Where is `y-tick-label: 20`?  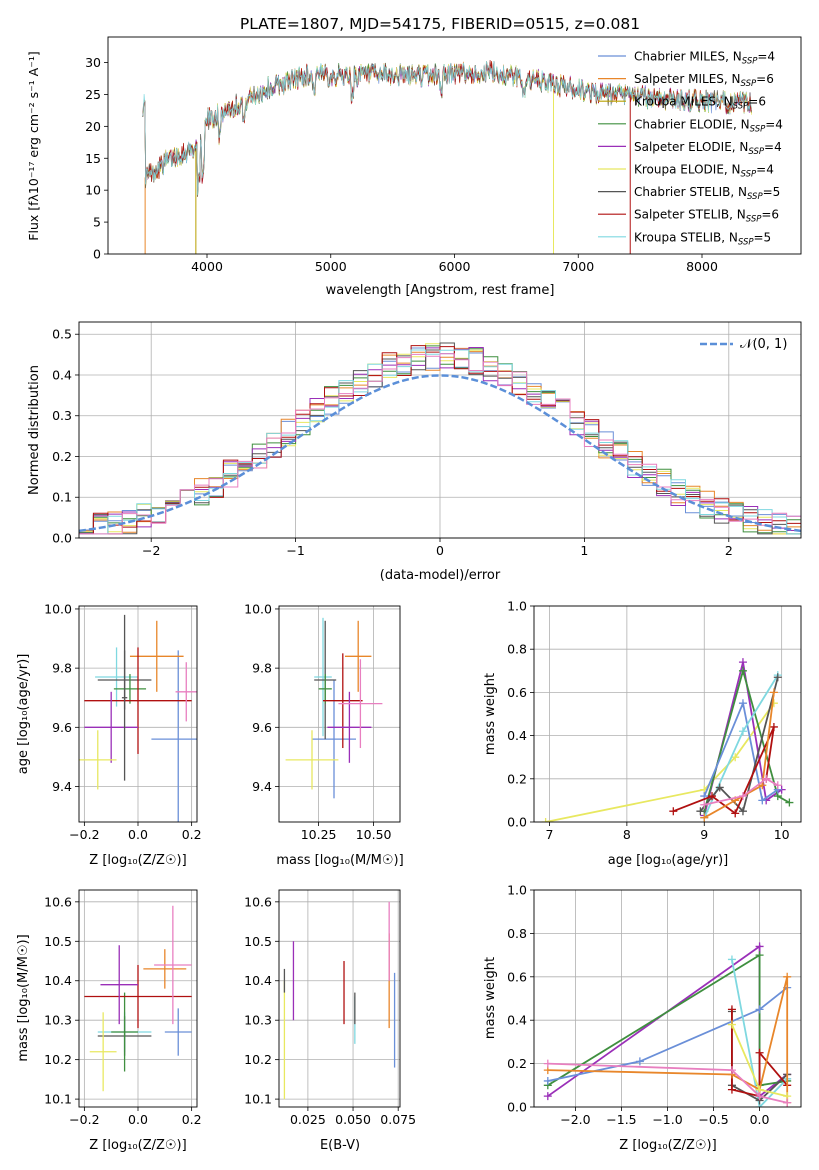 y-tick-label: 20 is located at coordinates (93, 126).